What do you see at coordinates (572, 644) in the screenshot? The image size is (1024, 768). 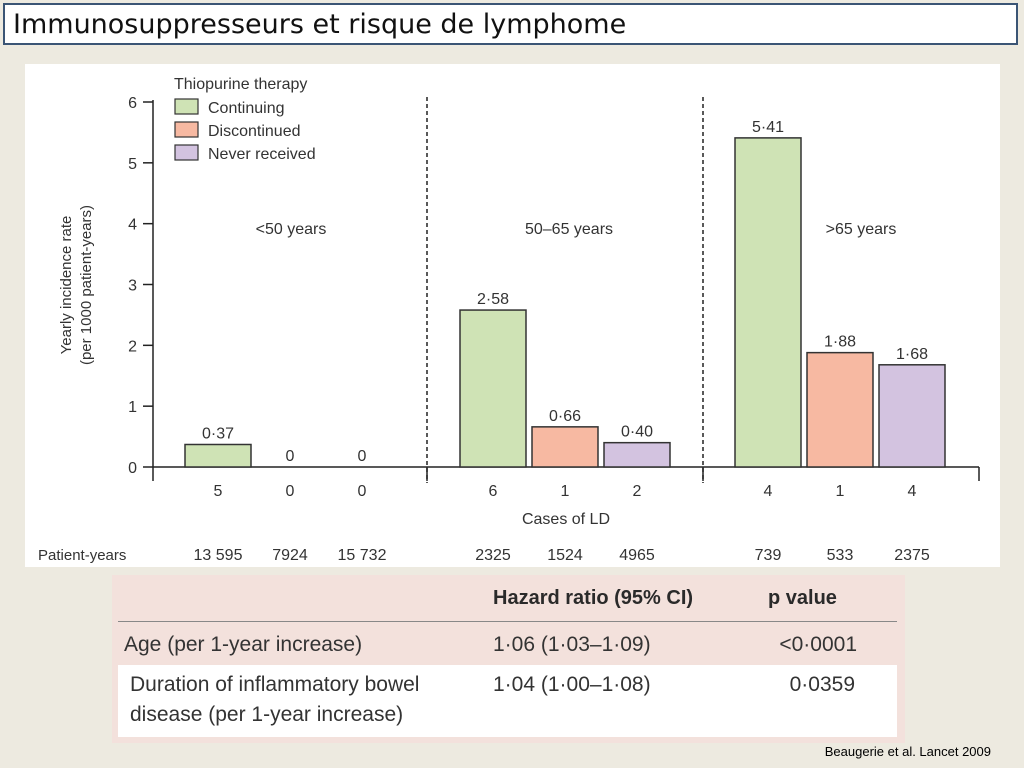 I see `table-row-hazard-ratio: 1·06 (1·03–1·09)` at bounding box center [572, 644].